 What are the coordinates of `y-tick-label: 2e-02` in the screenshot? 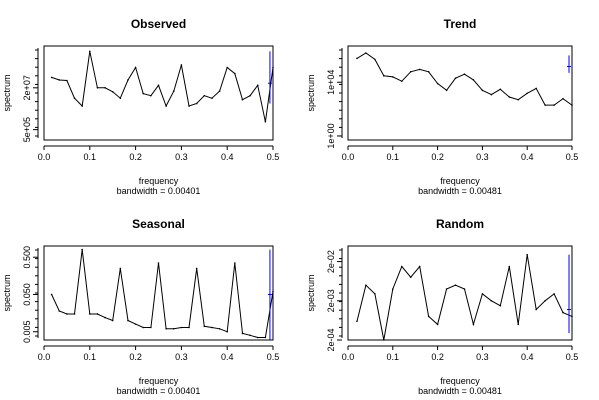 It's located at (331, 261).